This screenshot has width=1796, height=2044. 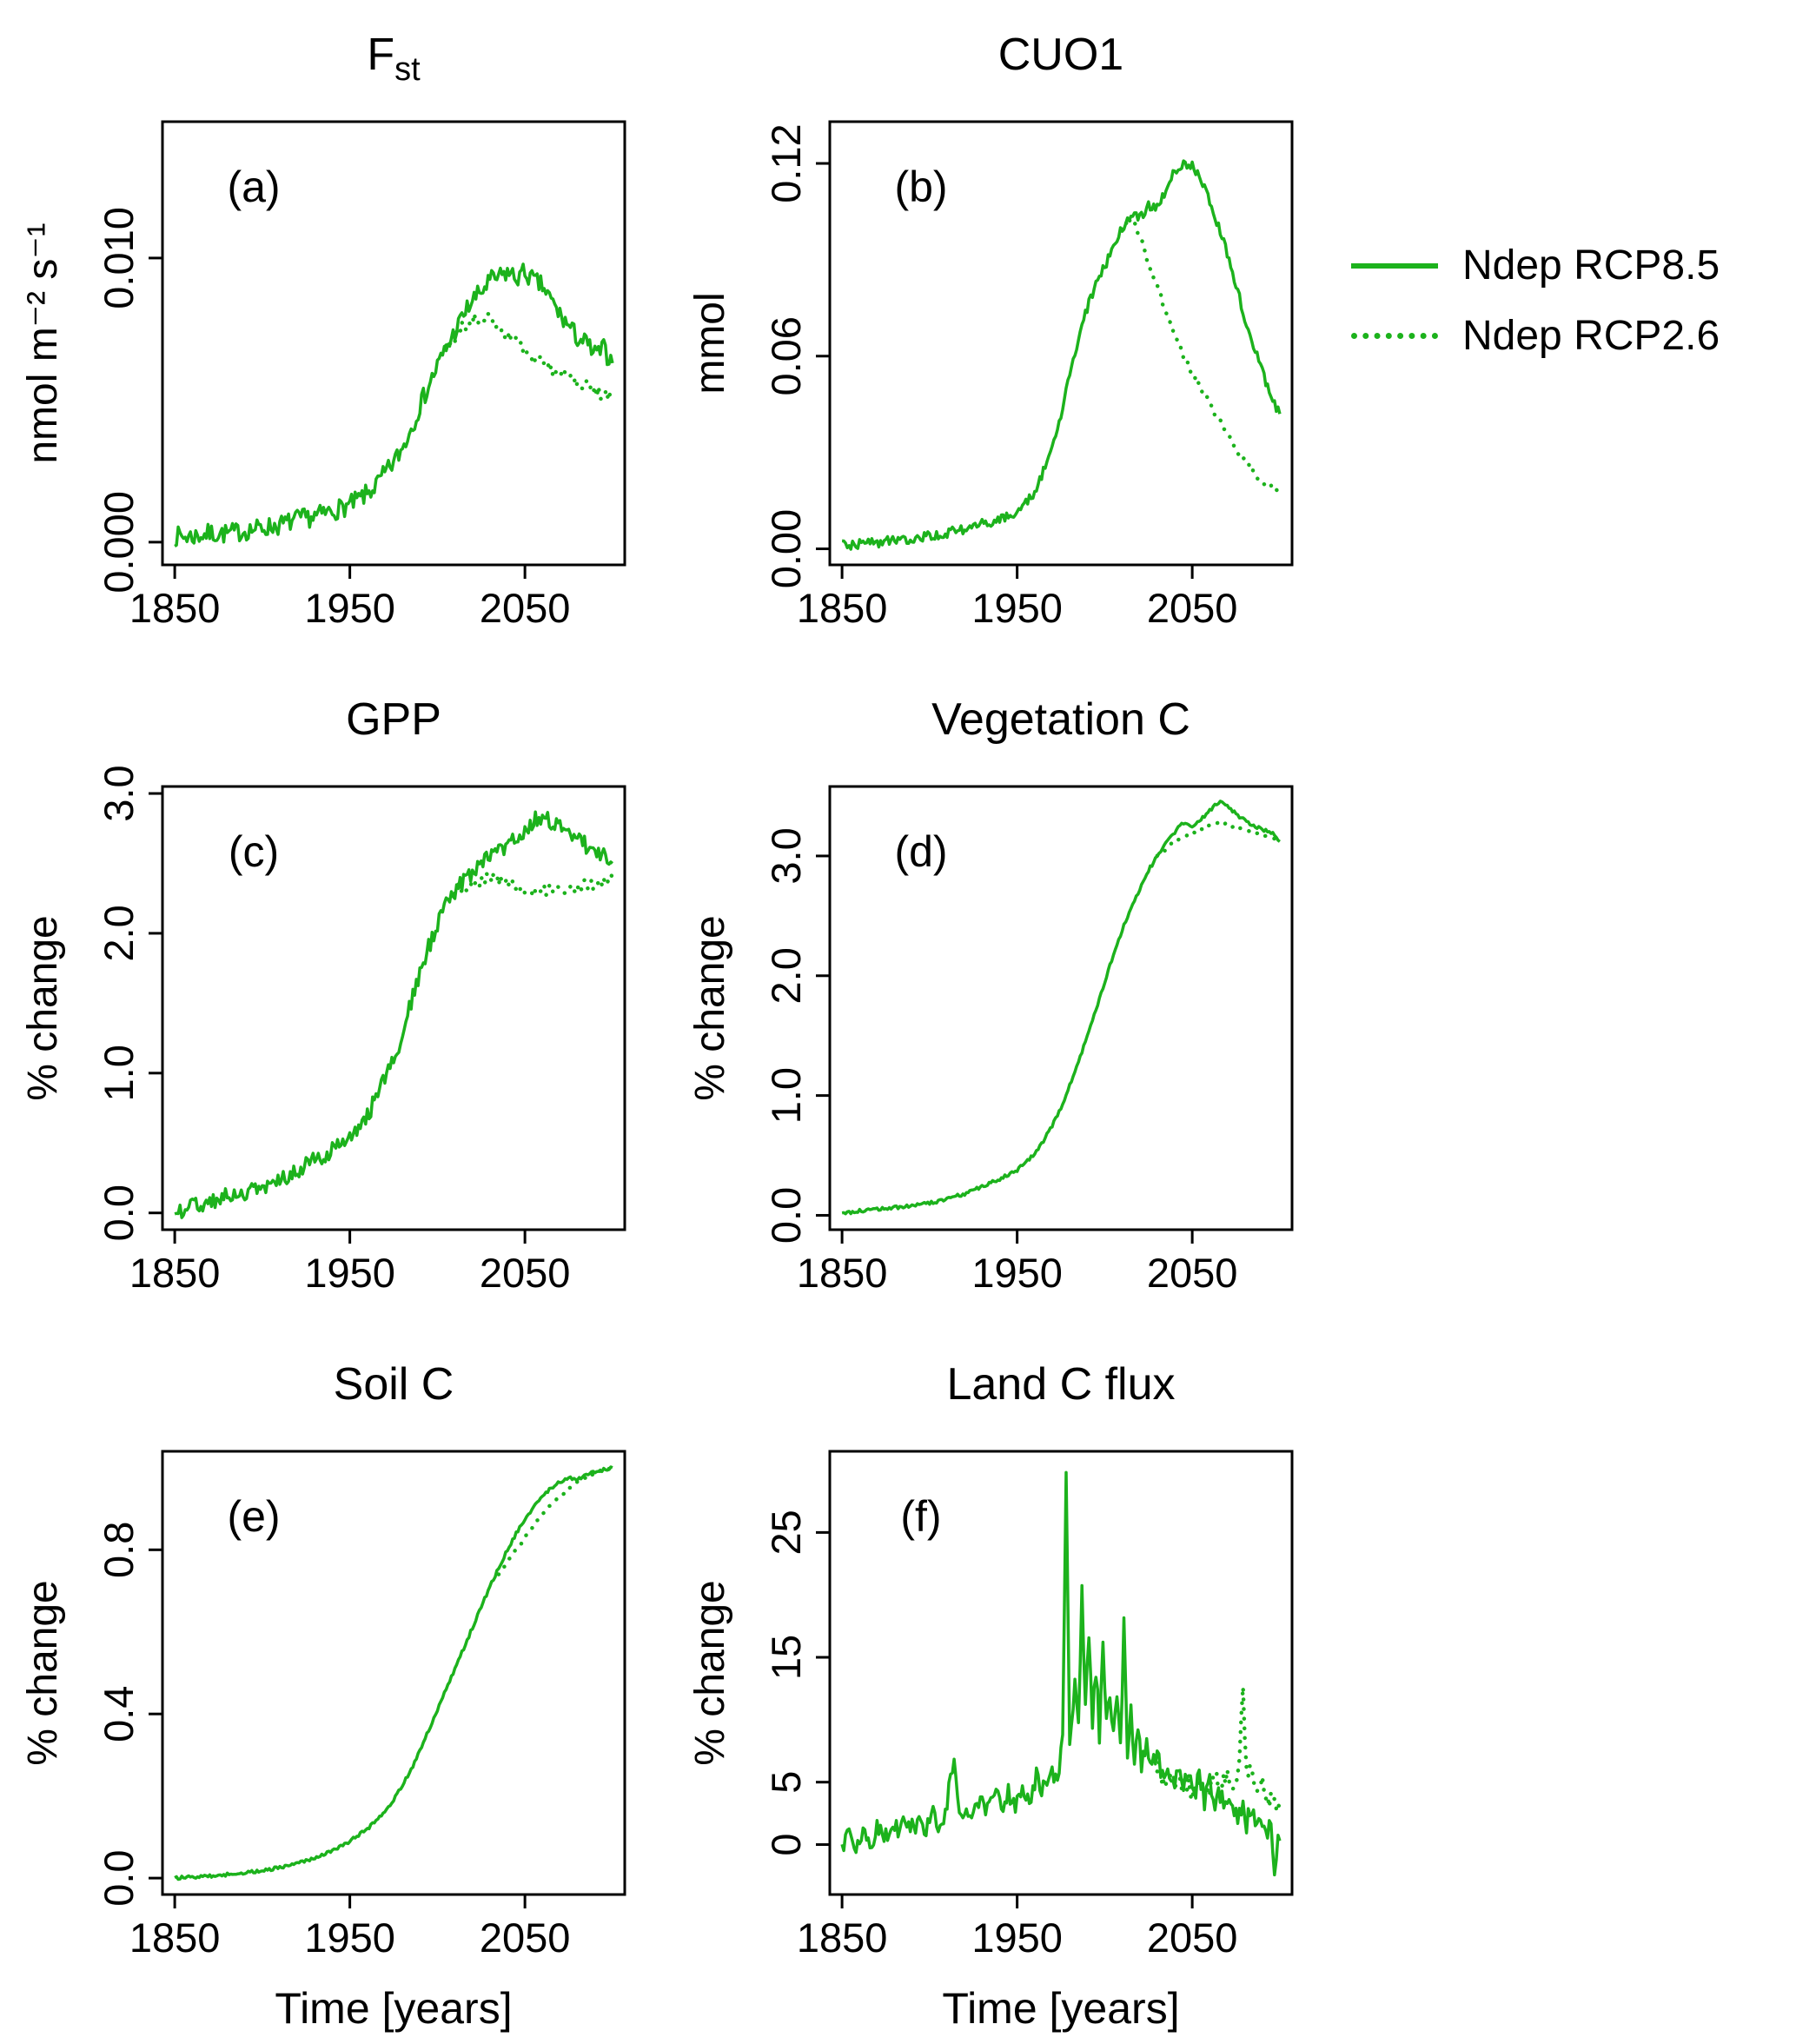 I want to click on plot-border-d, so click(x=1061, y=1008).